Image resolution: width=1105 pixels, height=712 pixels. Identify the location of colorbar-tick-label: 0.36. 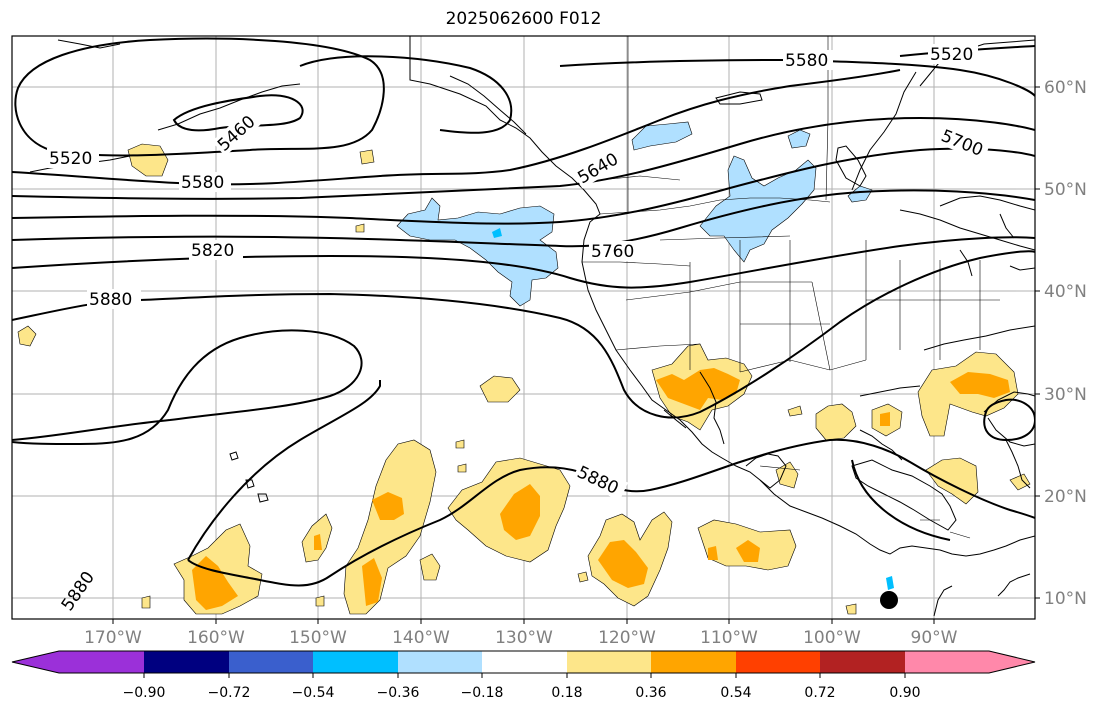
(650, 693).